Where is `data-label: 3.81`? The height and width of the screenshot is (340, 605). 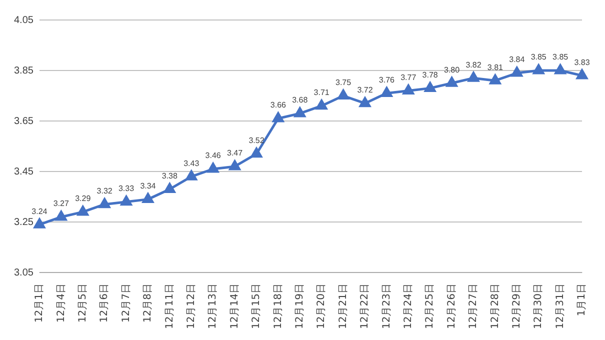 data-label: 3.81 is located at coordinates (495, 67).